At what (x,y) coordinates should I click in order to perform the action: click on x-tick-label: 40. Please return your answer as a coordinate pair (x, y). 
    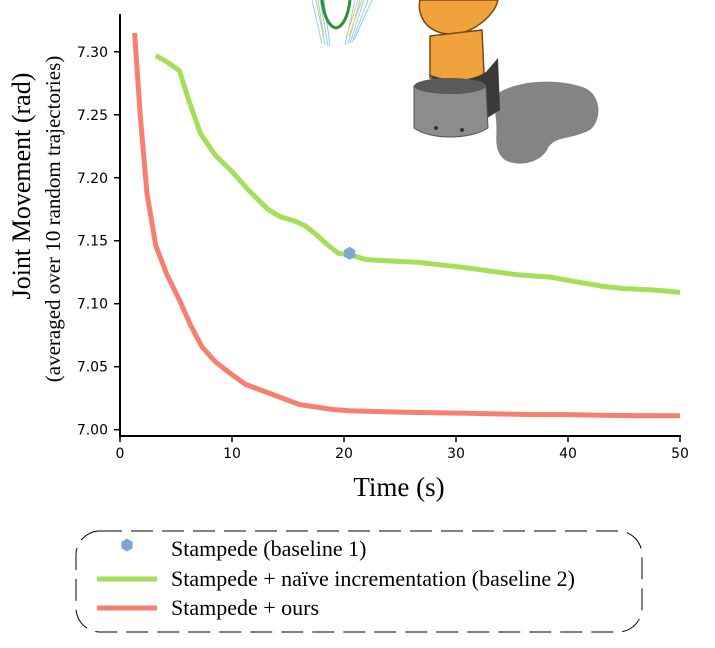
    Looking at the image, I should click on (568, 454).